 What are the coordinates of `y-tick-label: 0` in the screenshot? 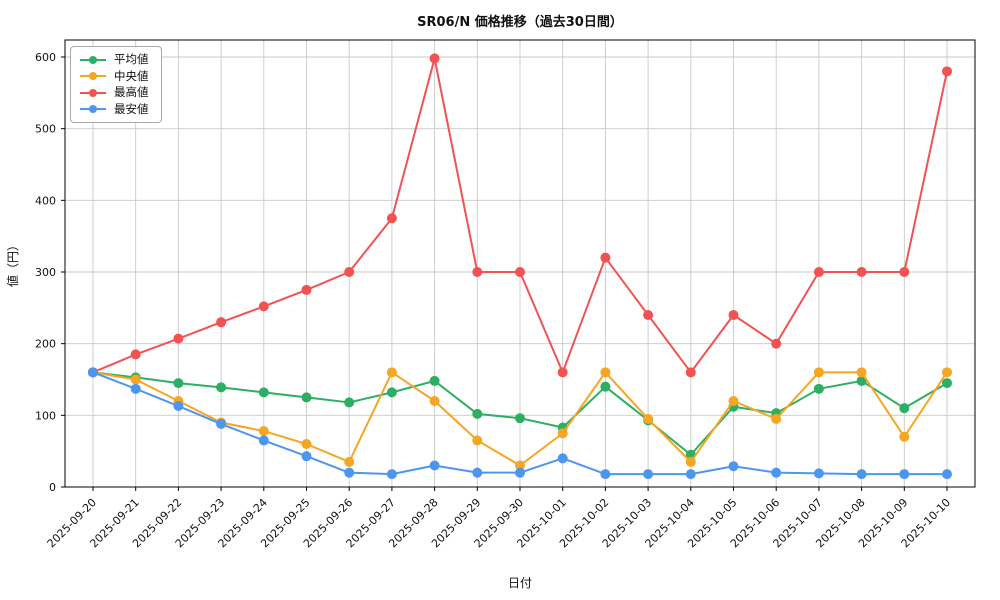 It's located at (52, 487).